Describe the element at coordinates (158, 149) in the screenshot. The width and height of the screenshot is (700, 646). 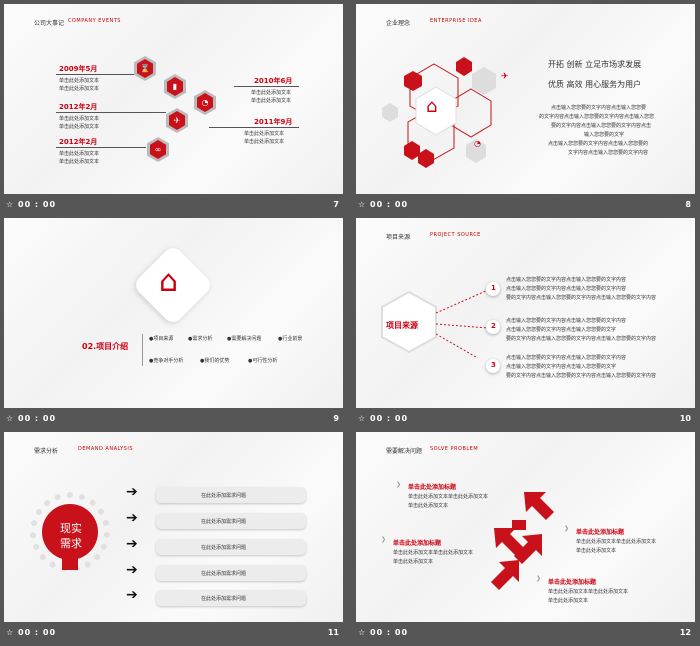
I see `link-icon: ∞` at that location.